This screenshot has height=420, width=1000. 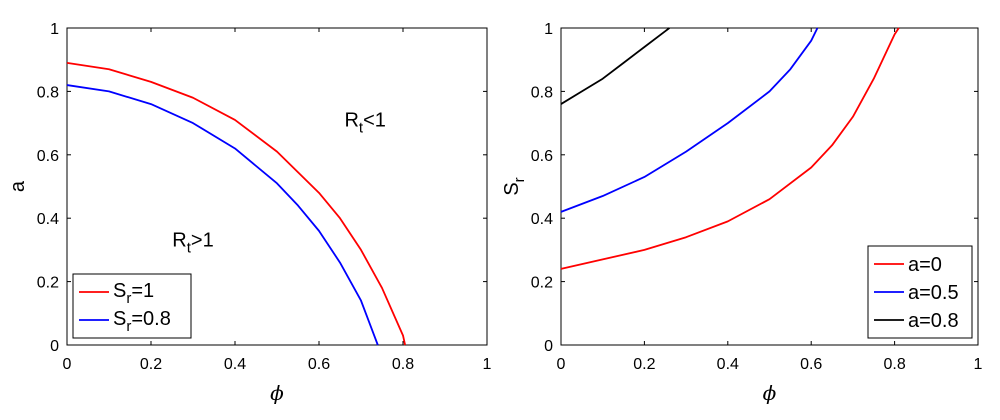 I want to click on annotation-1: Rt>1, so click(x=192, y=243).